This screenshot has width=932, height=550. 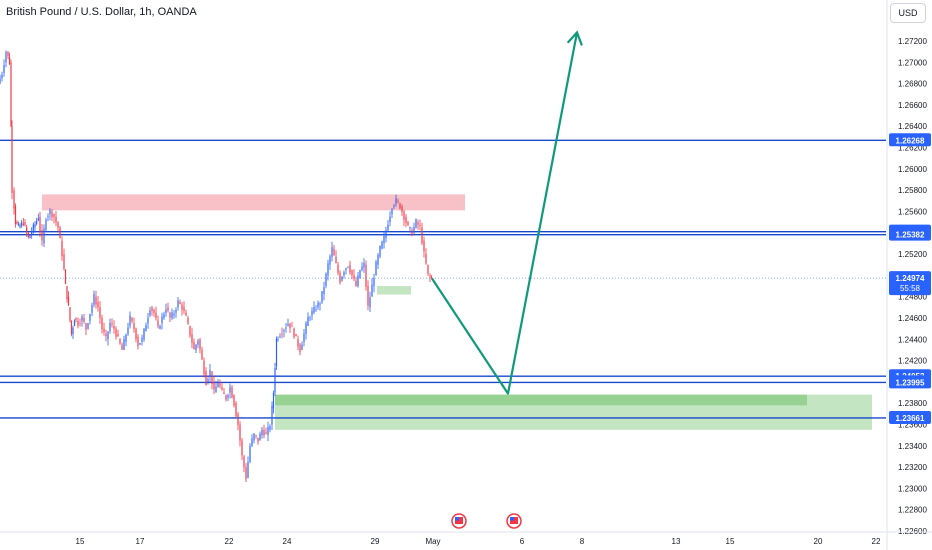 I want to click on price-tick-label: 1.23000, so click(x=912, y=488).